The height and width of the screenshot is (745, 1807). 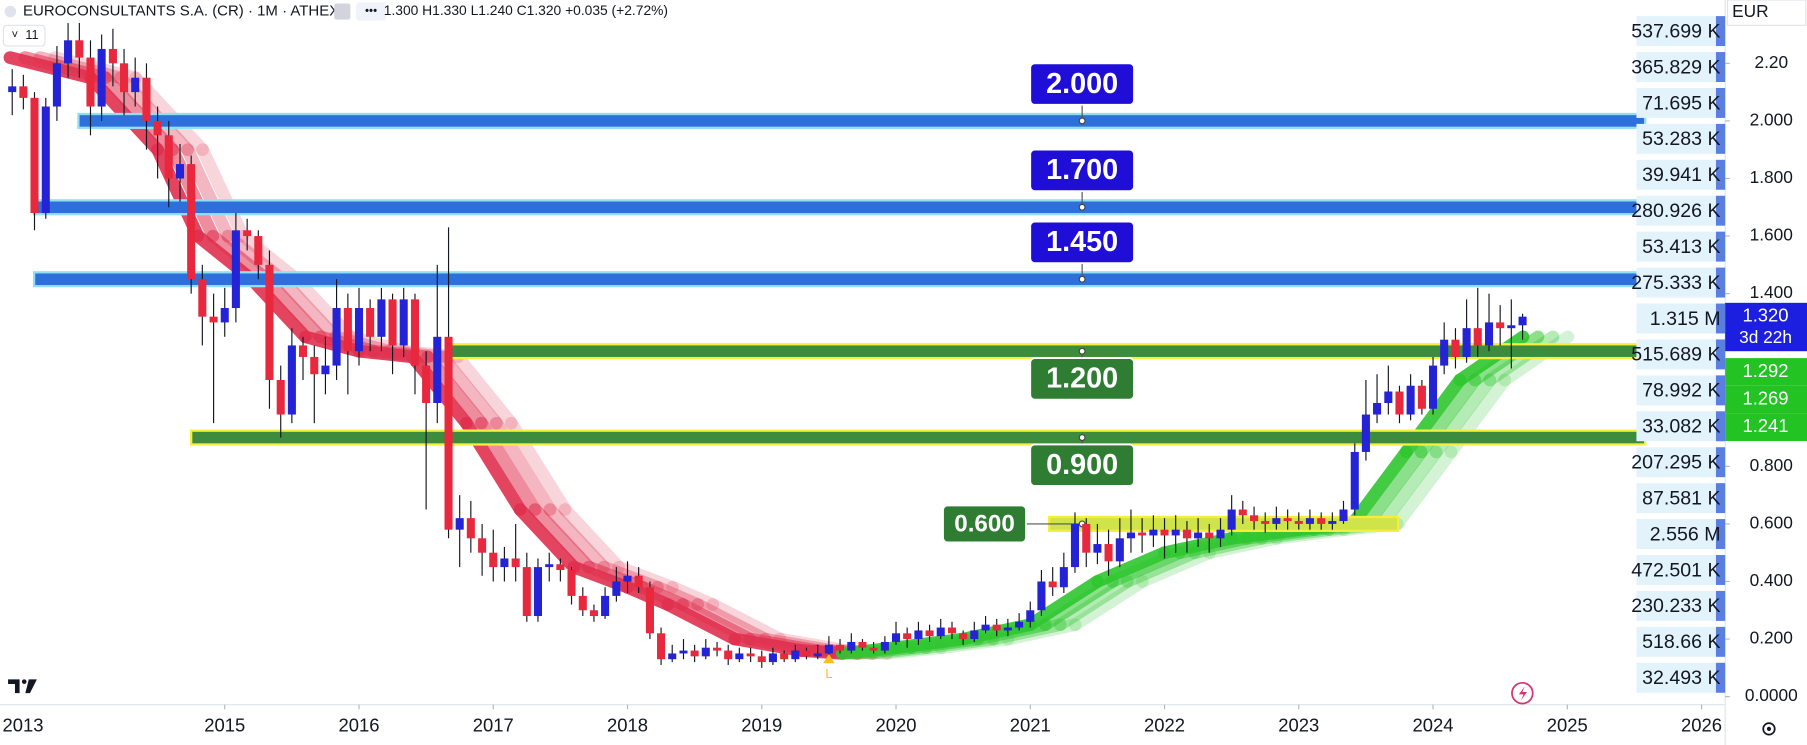 What do you see at coordinates (1765, 337) in the screenshot?
I see `price-tag-countdown: 3d 22h` at bounding box center [1765, 337].